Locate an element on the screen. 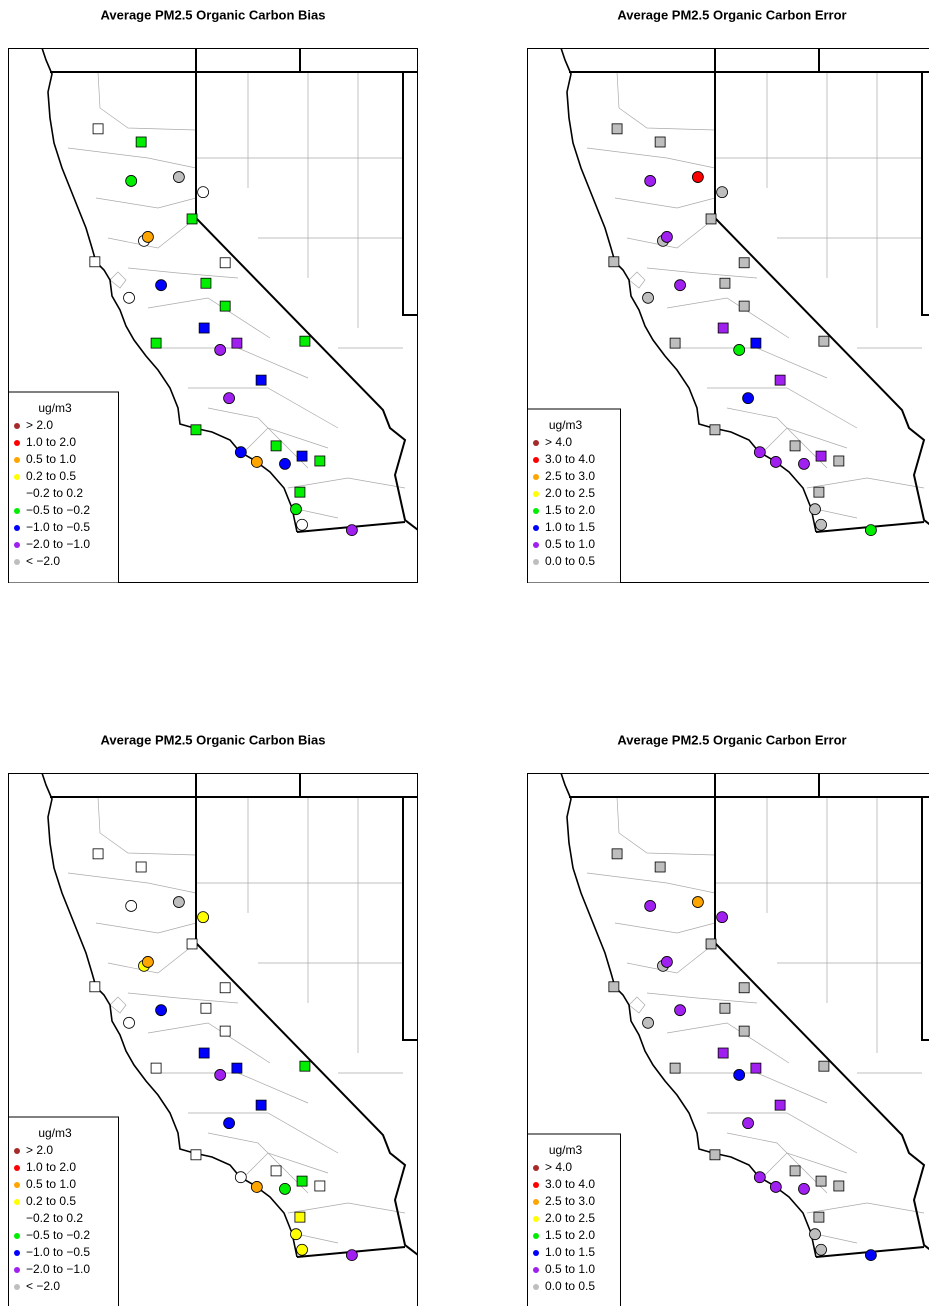 This screenshot has width=929, height=1306. legend-label: 1.0 to 2.0 is located at coordinates (51, 1167).